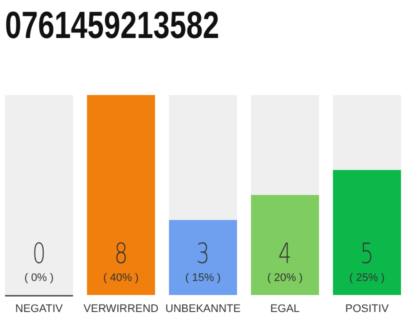 The width and height of the screenshot is (410, 320). What do you see at coordinates (121, 309) in the screenshot?
I see `x-tick-label: VERWIRREND` at bounding box center [121, 309].